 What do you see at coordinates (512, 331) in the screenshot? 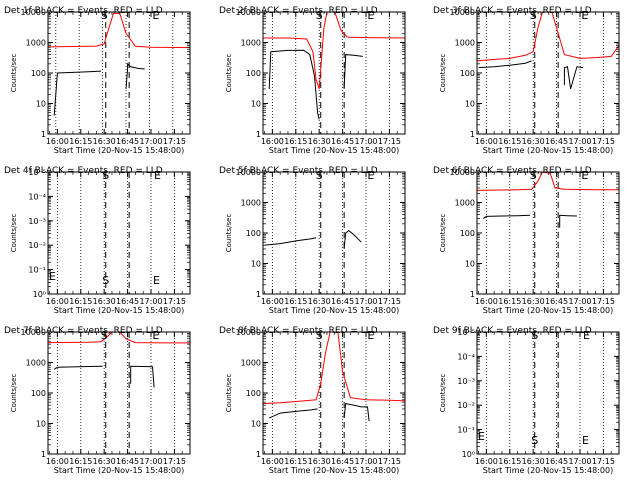
I see `panel-title: Det 9f BLACK = Events, RED = LLD` at bounding box center [512, 331].